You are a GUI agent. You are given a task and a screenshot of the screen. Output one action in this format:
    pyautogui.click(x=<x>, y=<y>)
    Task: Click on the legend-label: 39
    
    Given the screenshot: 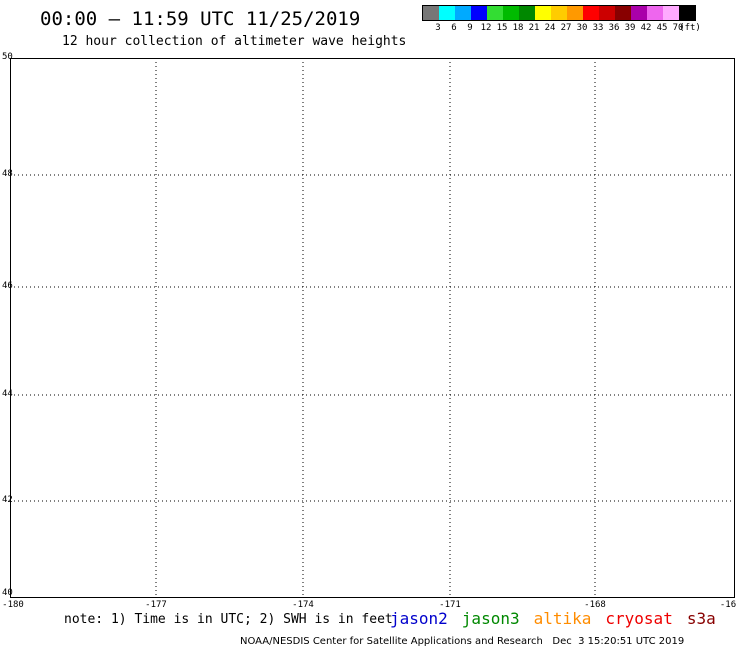 What is the action you would take?
    pyautogui.click(x=630, y=28)
    